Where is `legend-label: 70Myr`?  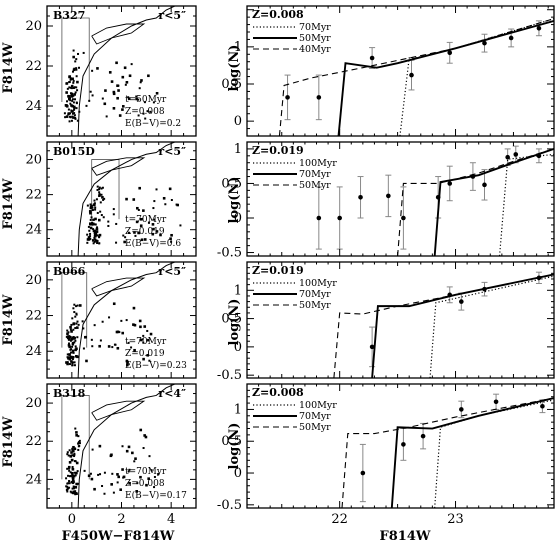
legend-label: 70Myr is located at coordinates (315, 416).